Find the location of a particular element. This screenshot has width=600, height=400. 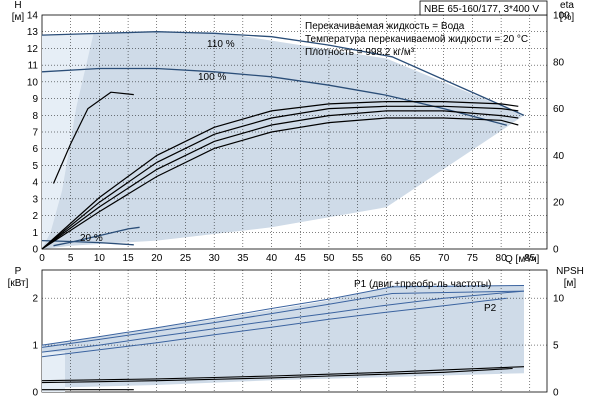

bottom-y-left-tick-label: 2 is located at coordinates (35, 299).